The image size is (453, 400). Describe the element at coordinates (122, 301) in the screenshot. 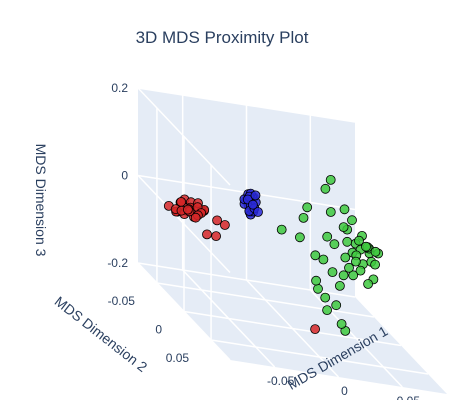

I see `tick-dim2-0: -0.05` at that location.